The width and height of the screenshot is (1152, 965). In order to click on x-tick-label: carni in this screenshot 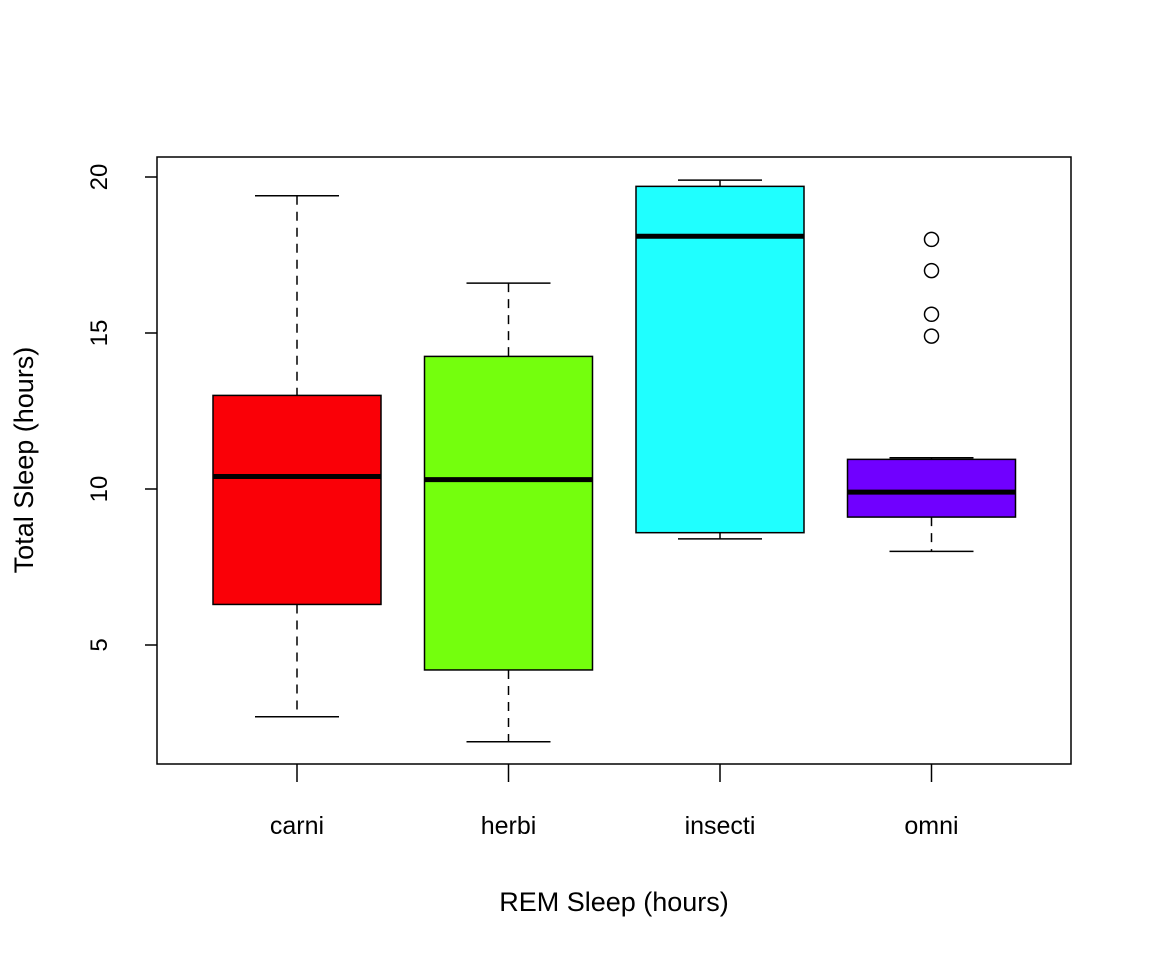, I will do `click(297, 826)`.